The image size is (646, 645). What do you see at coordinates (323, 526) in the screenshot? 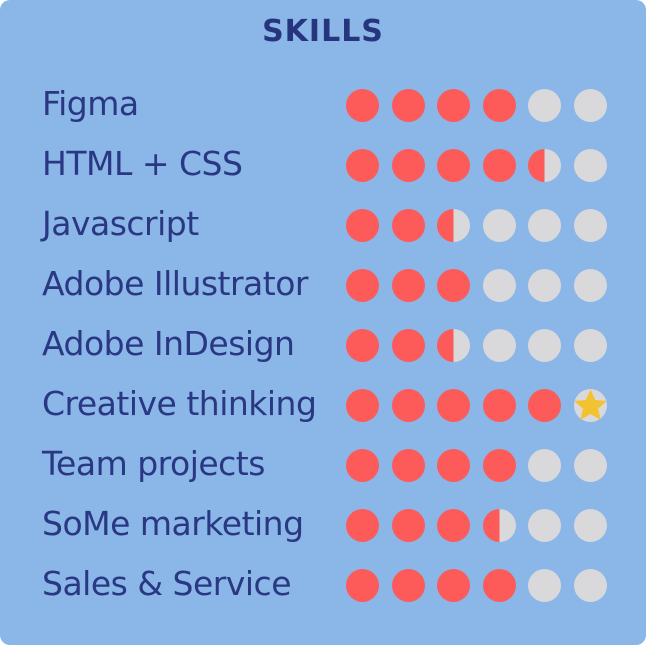
I see `skill-row: SoMe marketing` at bounding box center [323, 526].